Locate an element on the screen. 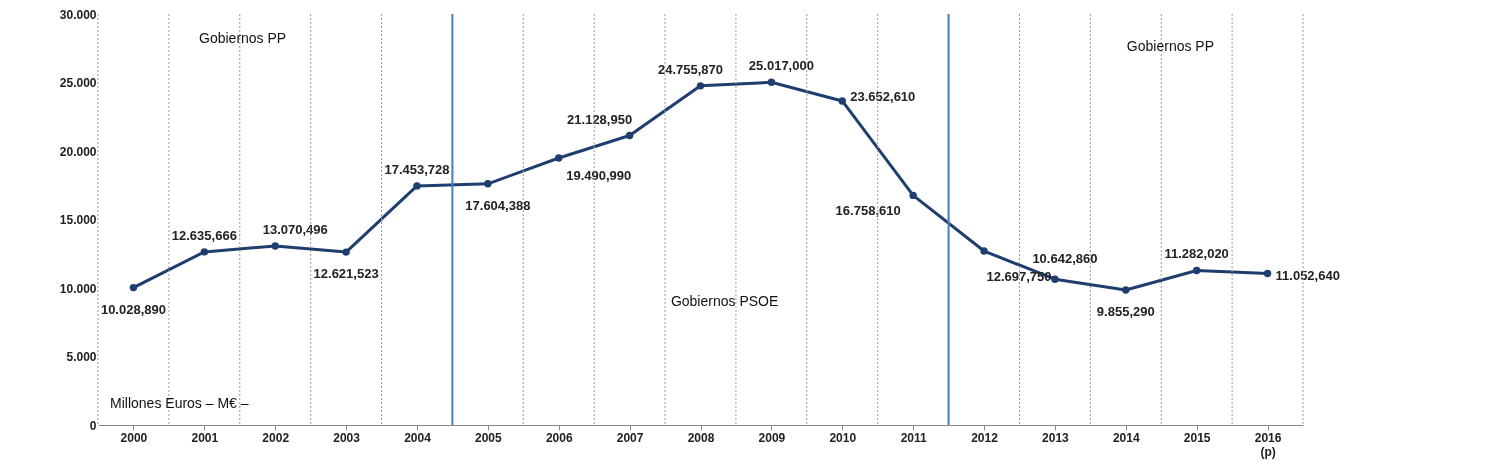  annotation: Gobiernos PSOE is located at coordinates (724, 300).